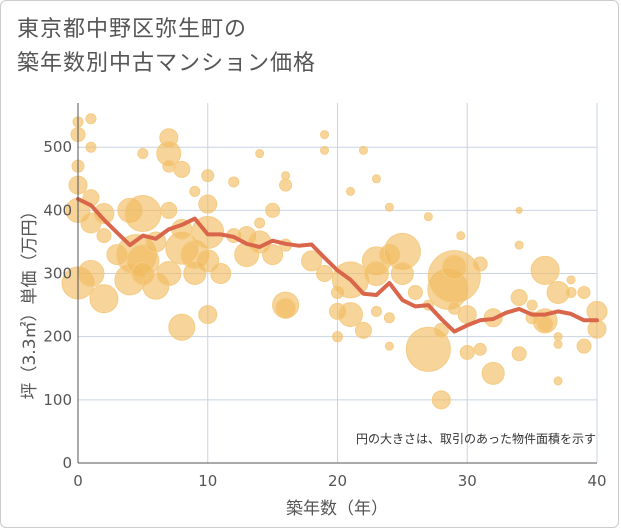 This screenshot has width=621, height=530. I want to click on y-tick-label-100: 100, so click(57, 400).